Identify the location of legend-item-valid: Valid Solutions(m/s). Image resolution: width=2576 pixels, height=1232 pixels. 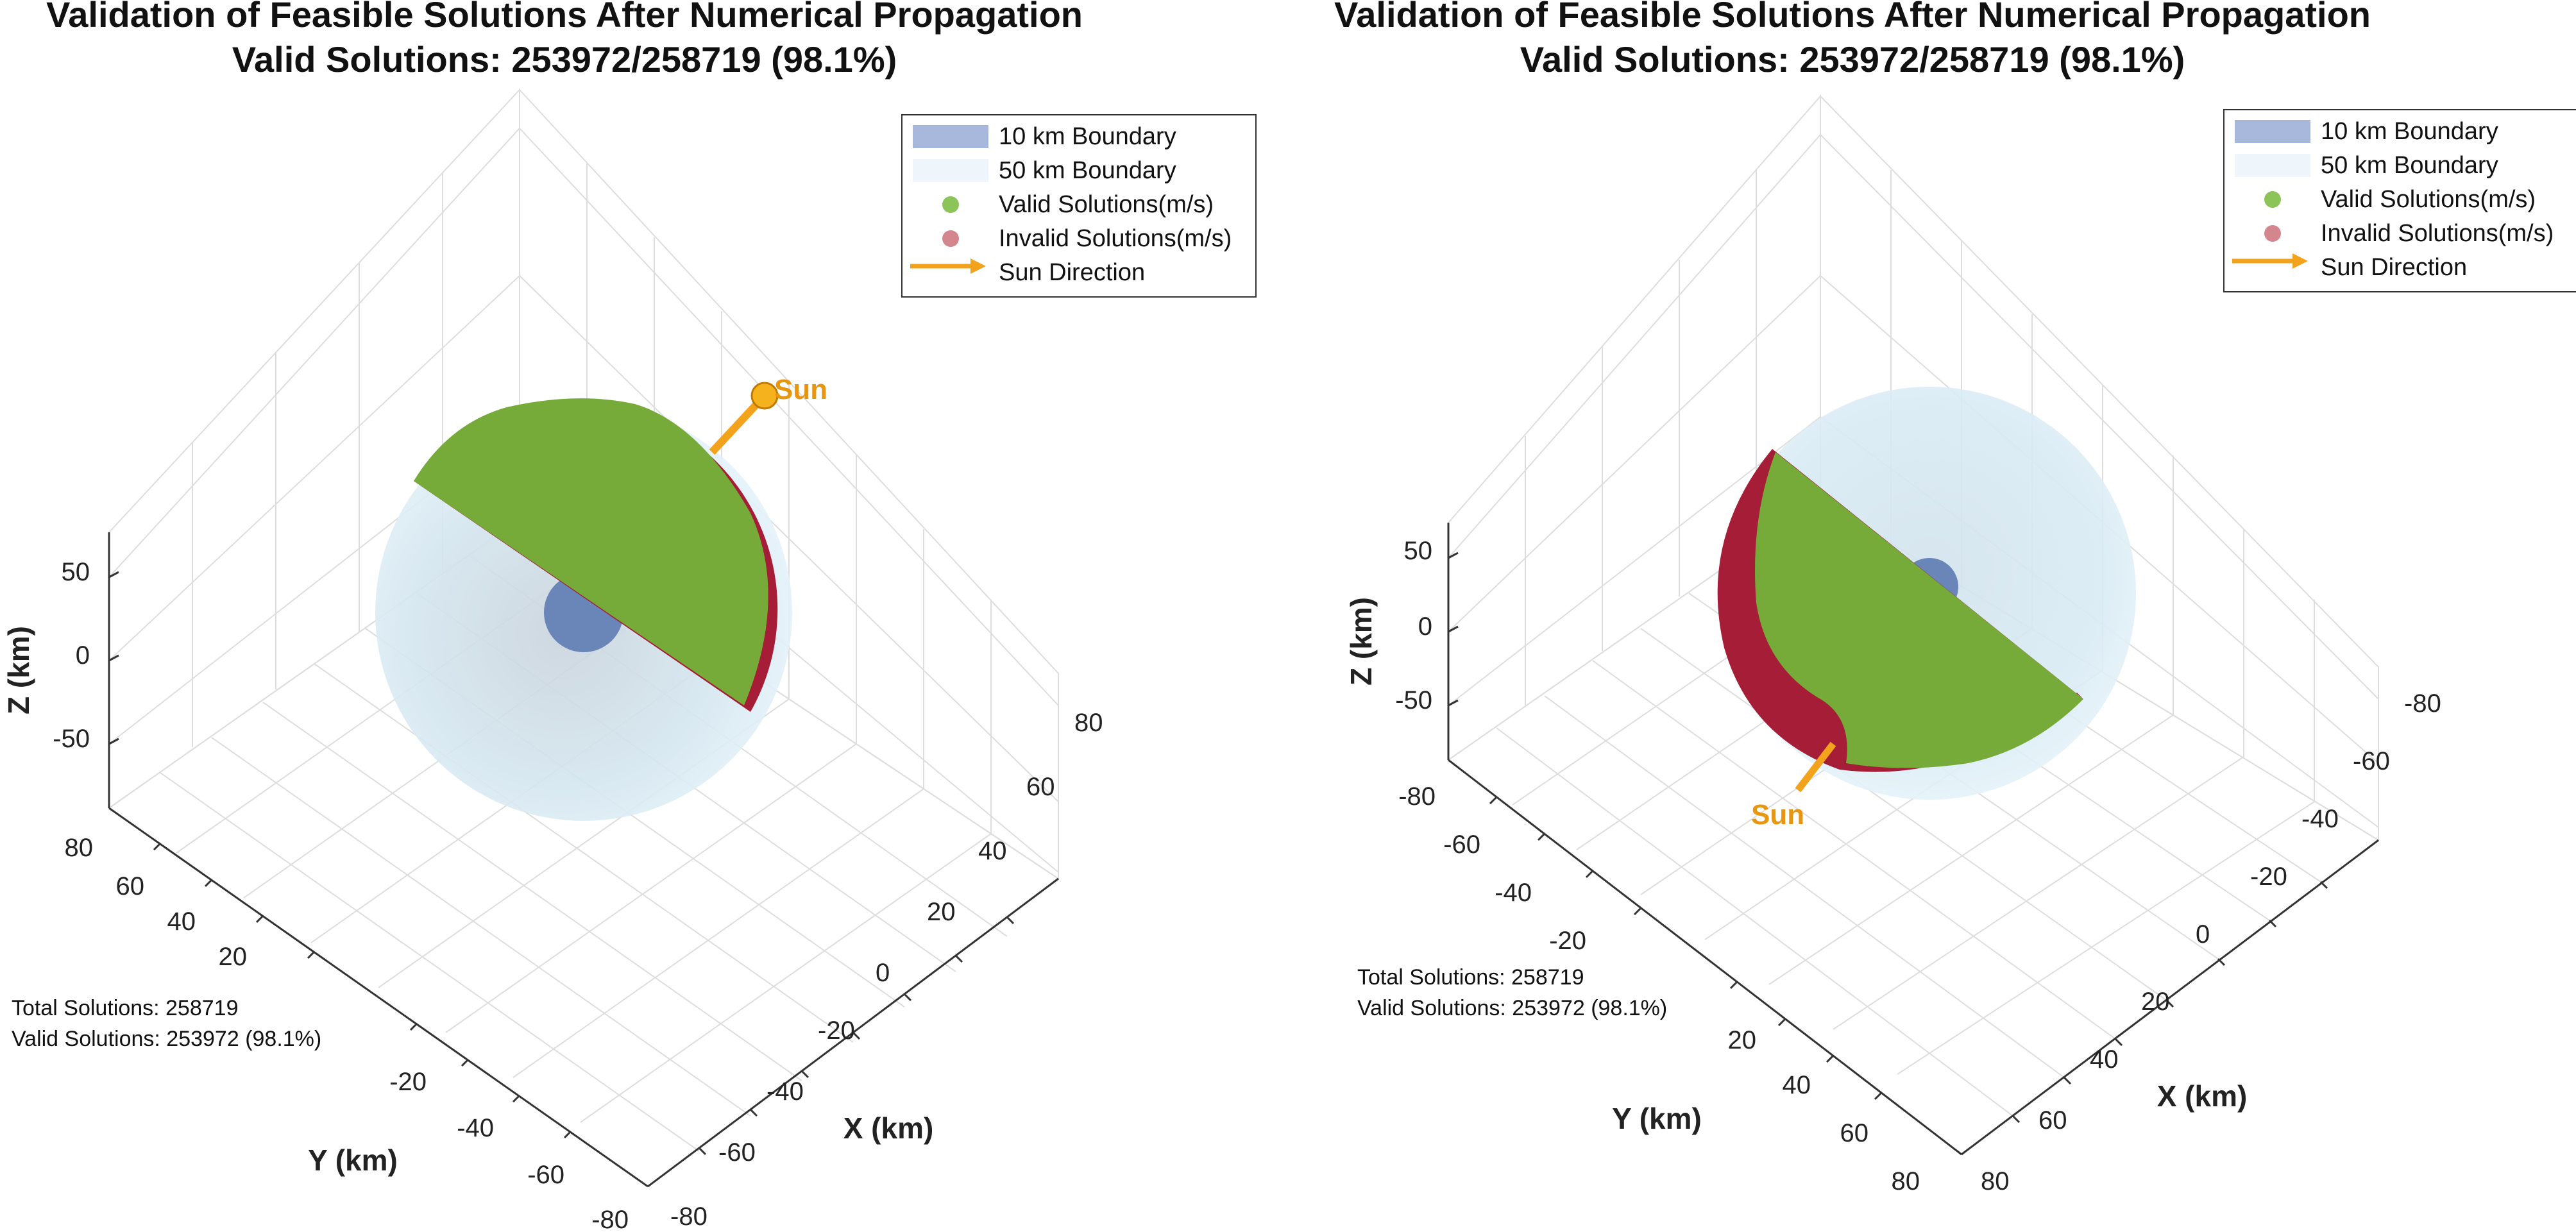
(1061, 205).